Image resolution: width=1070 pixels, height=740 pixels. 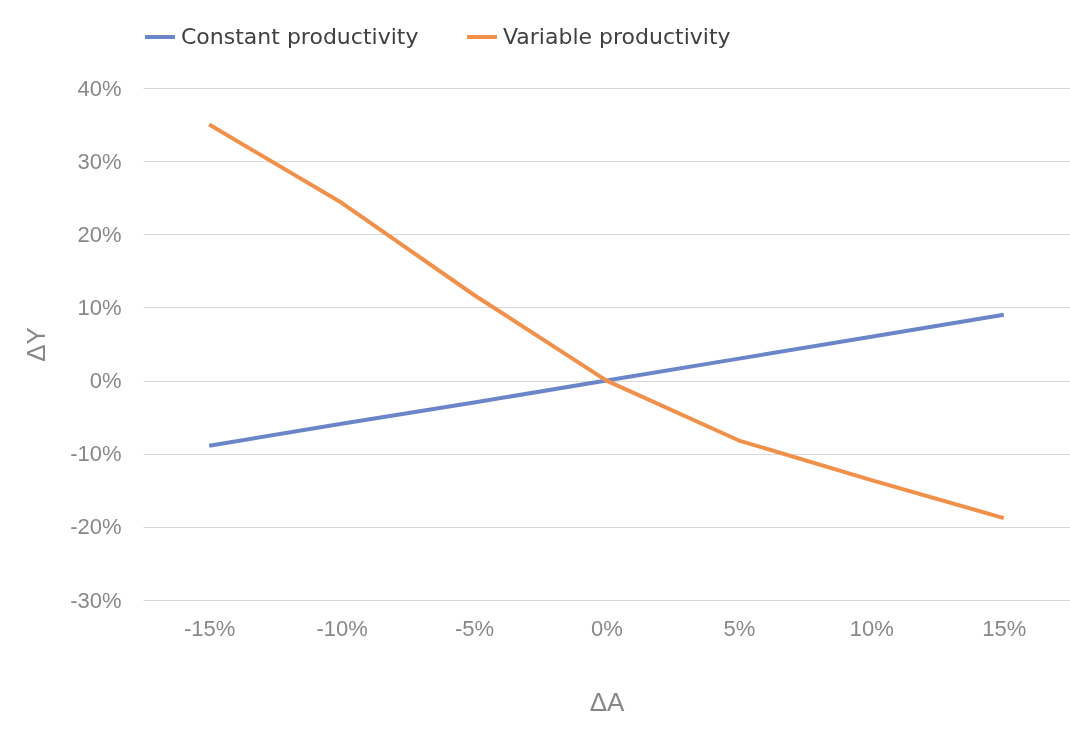 What do you see at coordinates (99, 307) in the screenshot?
I see `y-tick-label: 10%` at bounding box center [99, 307].